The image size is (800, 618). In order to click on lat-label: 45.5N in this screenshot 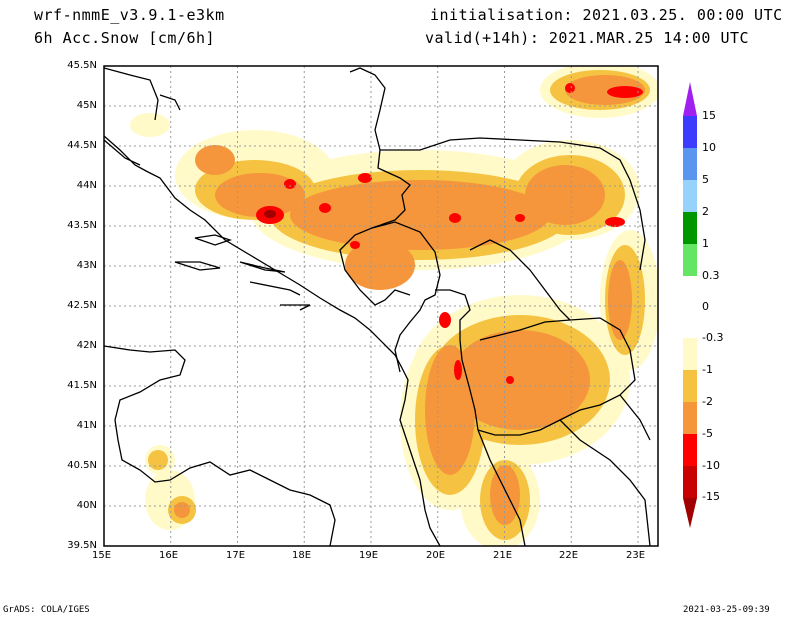, I will do `click(82, 65)`.